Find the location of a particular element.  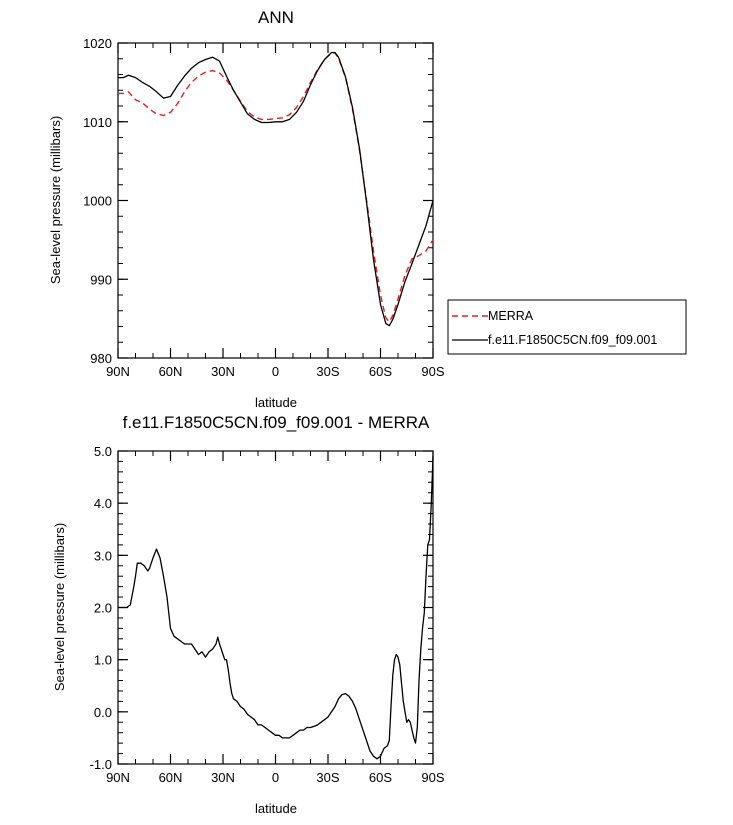

legend: MERRA f.e11.F1850C5CN.f09_f09.001 is located at coordinates (567, 327).